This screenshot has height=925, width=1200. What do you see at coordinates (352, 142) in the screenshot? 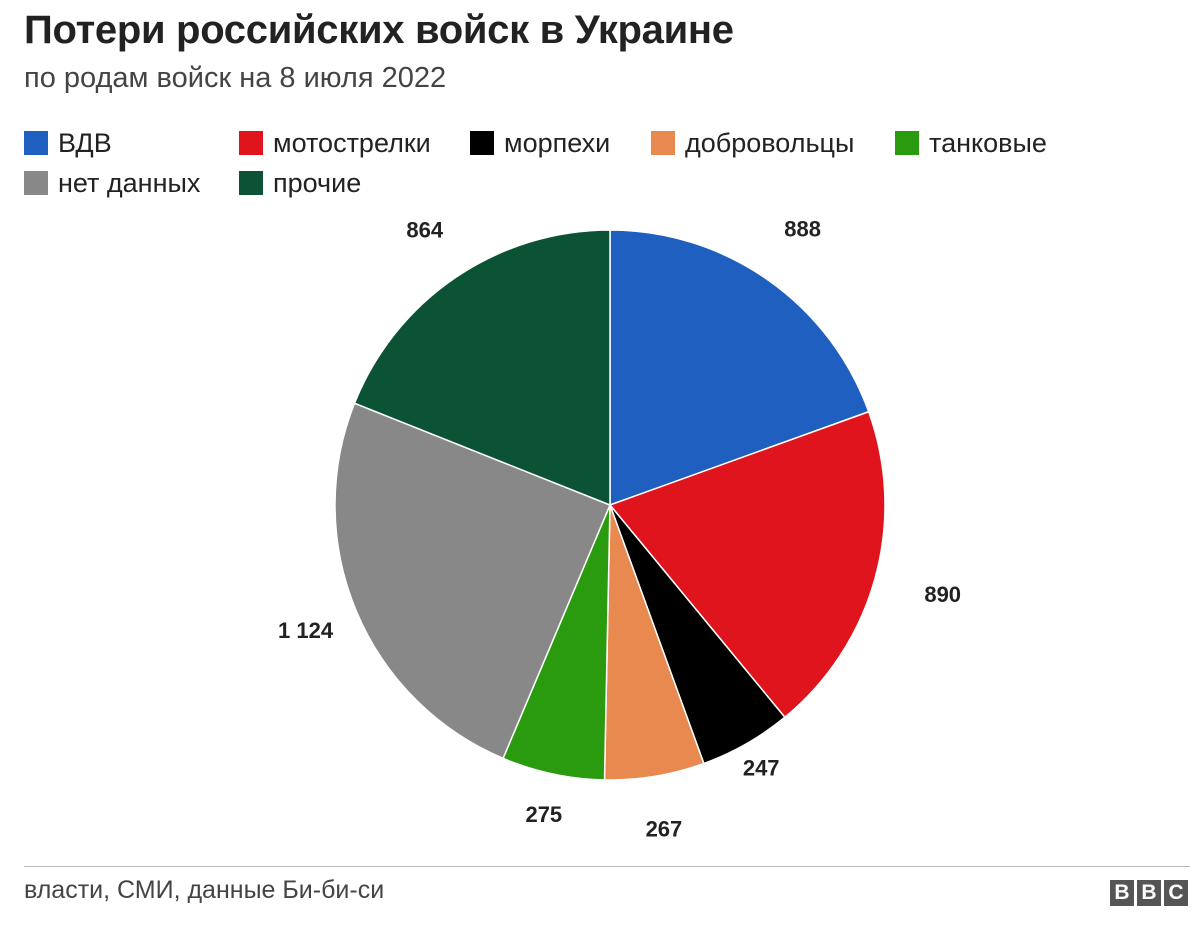
I see `legend-label: мотострелки` at bounding box center [352, 142].